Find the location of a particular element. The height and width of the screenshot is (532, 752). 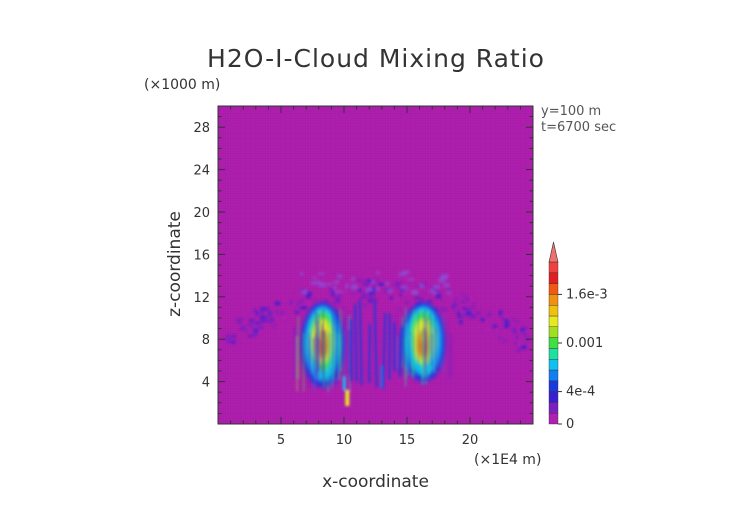

colorbar-tick-label: 0.001 is located at coordinates (584, 343).